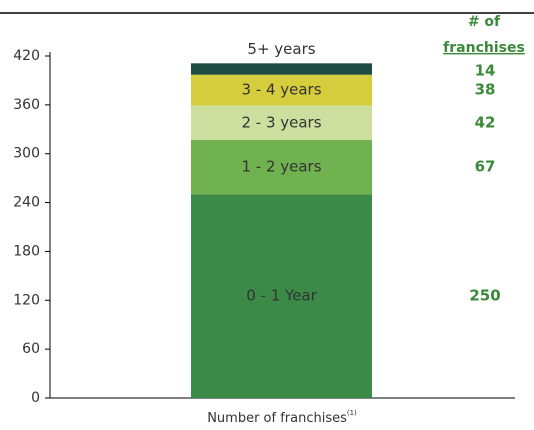 Image resolution: width=534 pixels, height=430 pixels. Describe the element at coordinates (31, 349) in the screenshot. I see `y-tick-label: 60` at that location.